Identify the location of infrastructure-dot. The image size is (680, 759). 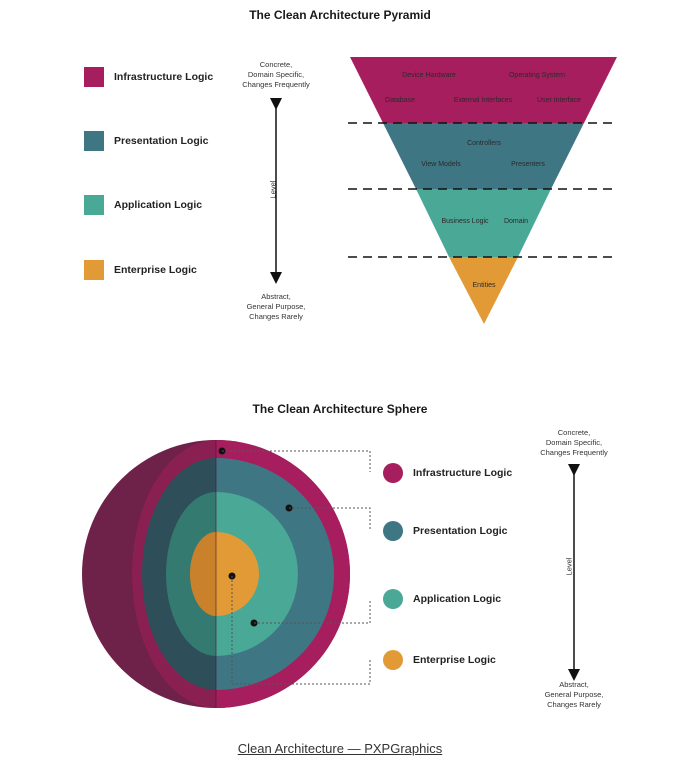
(393, 473).